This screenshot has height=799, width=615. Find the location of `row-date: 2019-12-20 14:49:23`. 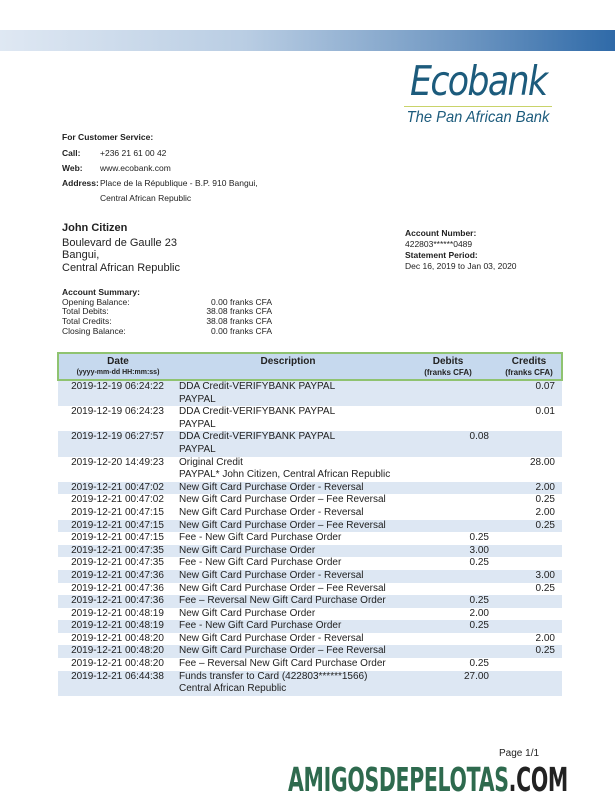

row-date: 2019-12-20 14:49:23 is located at coordinates (117, 462).